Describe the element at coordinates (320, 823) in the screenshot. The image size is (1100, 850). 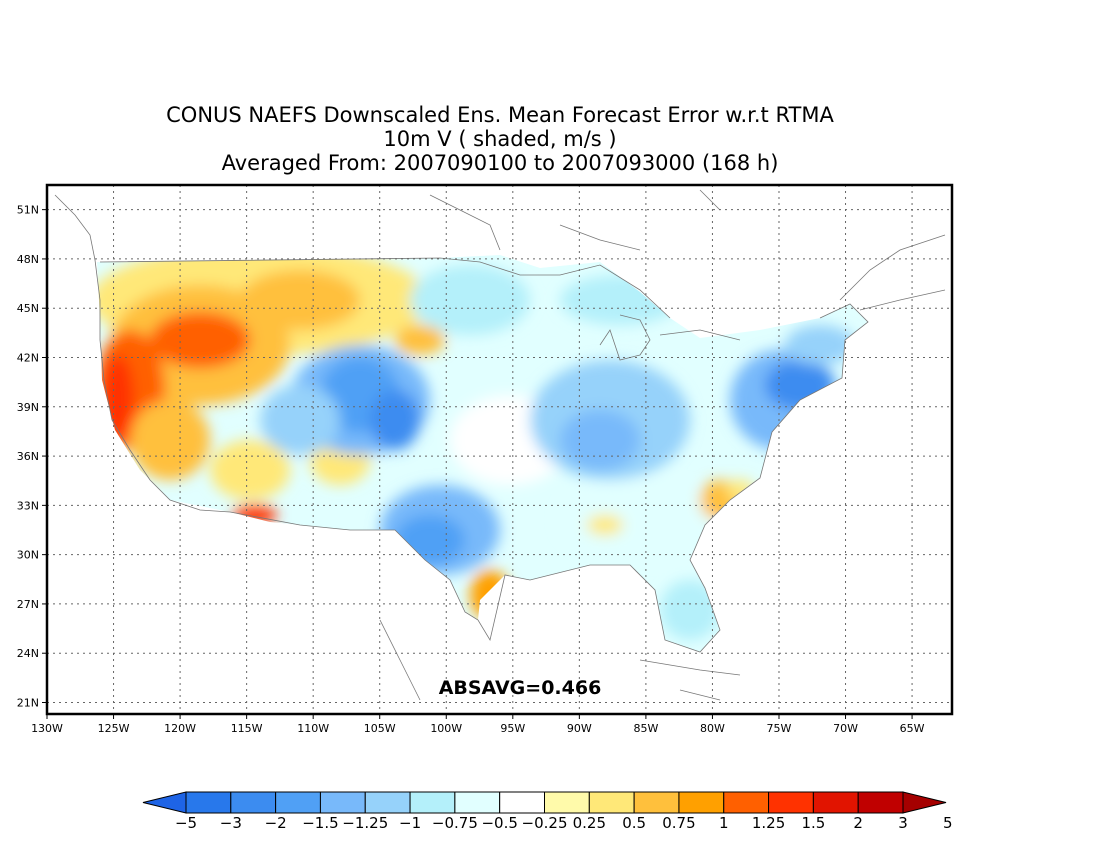
I see `colorbar-label: −1.5` at that location.